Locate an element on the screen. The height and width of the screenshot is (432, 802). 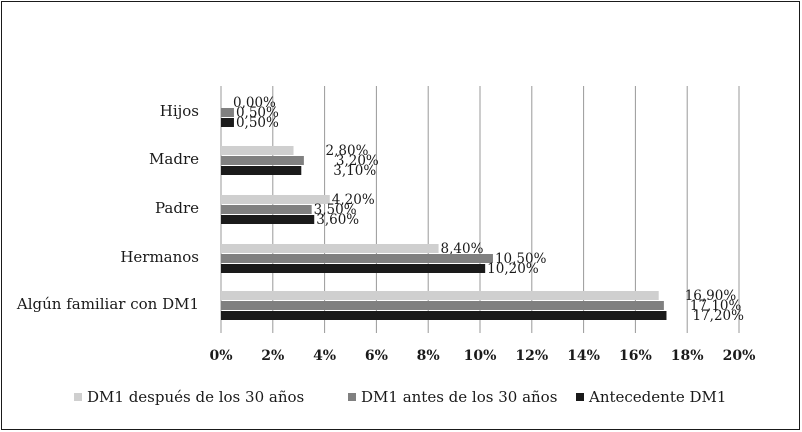
category-label: Padre is located at coordinates (177, 208).